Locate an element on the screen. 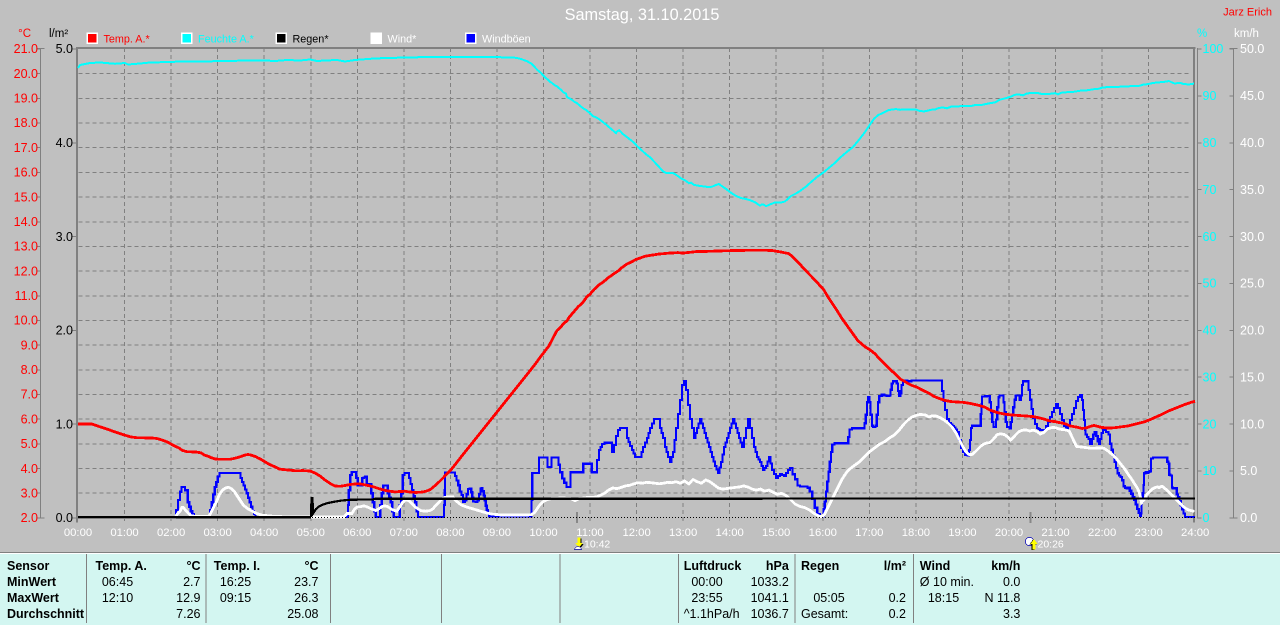 Image resolution: width=1280 pixels, height=625 pixels. svg-text: 21.0 is located at coordinates (26, 49).